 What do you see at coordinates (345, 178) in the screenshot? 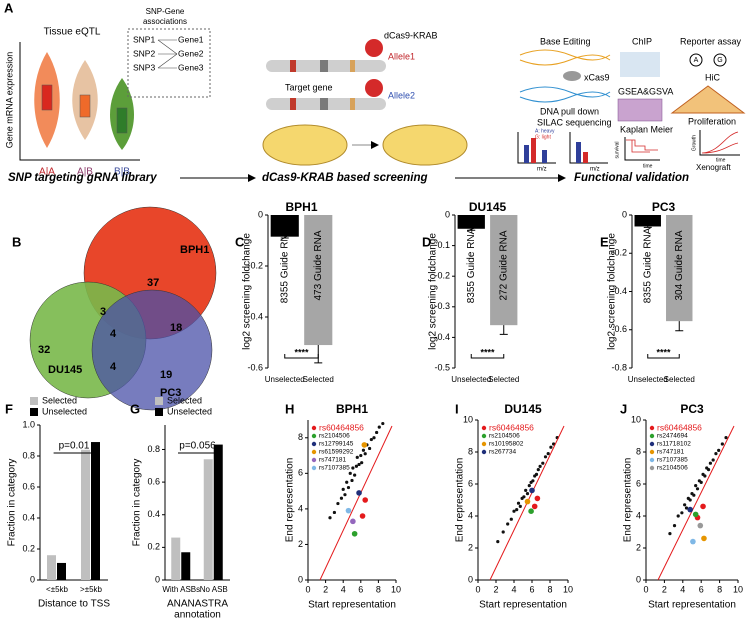
I see `step-title: dCas9-KRAB based screening` at bounding box center [345, 178].